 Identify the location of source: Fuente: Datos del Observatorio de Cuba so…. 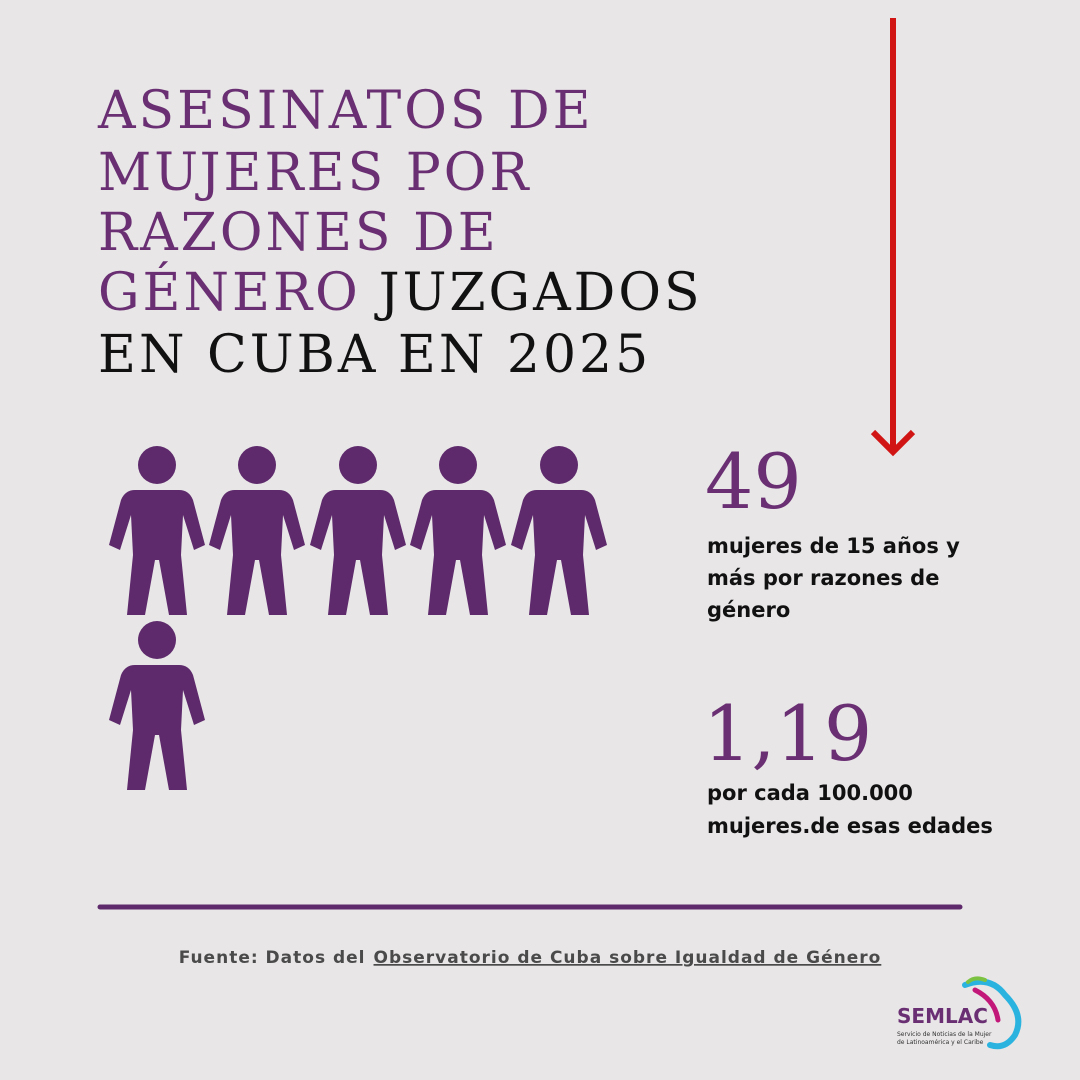
(530, 958).